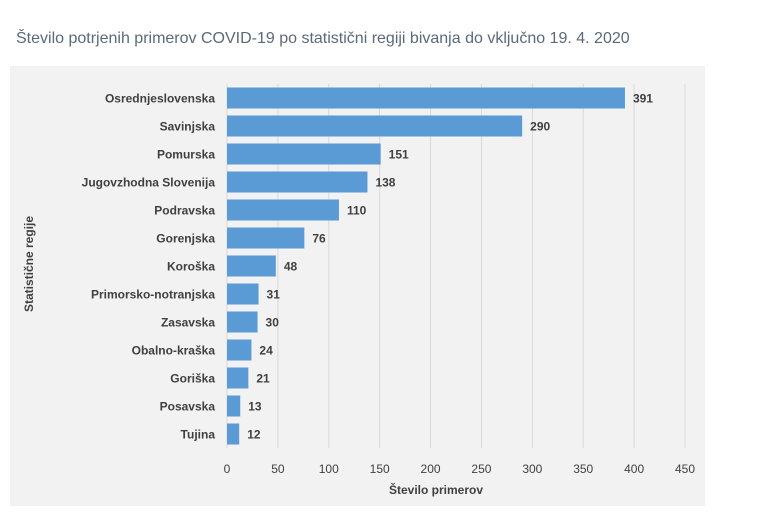 The width and height of the screenshot is (768, 515). Describe the element at coordinates (184, 211) in the screenshot. I see `category-label: Podravska` at that location.